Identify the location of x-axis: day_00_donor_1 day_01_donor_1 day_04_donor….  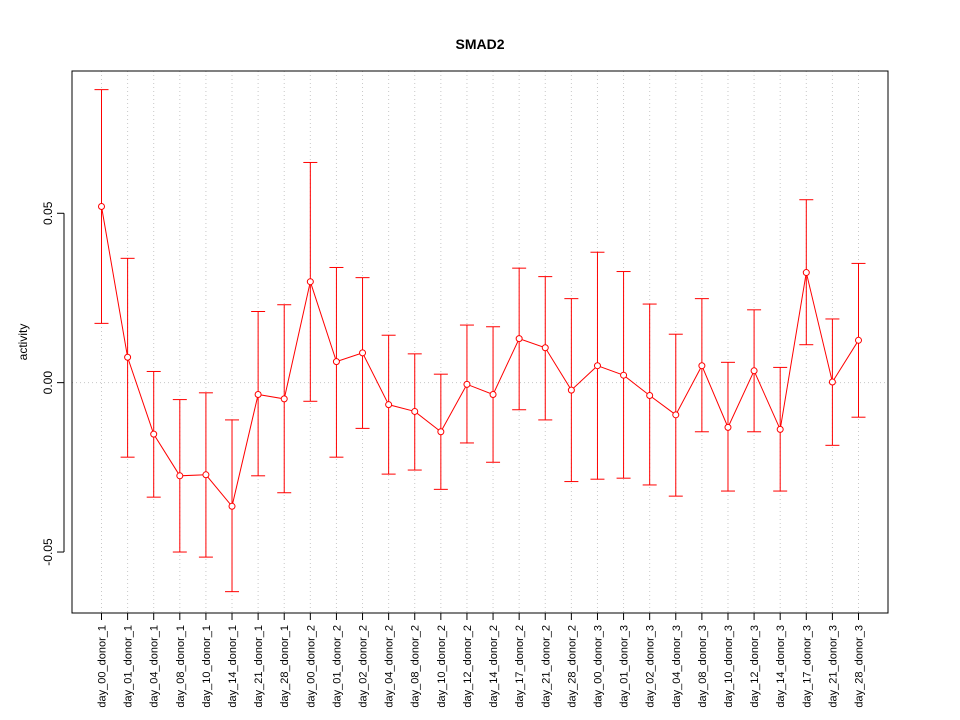
(481, 660).